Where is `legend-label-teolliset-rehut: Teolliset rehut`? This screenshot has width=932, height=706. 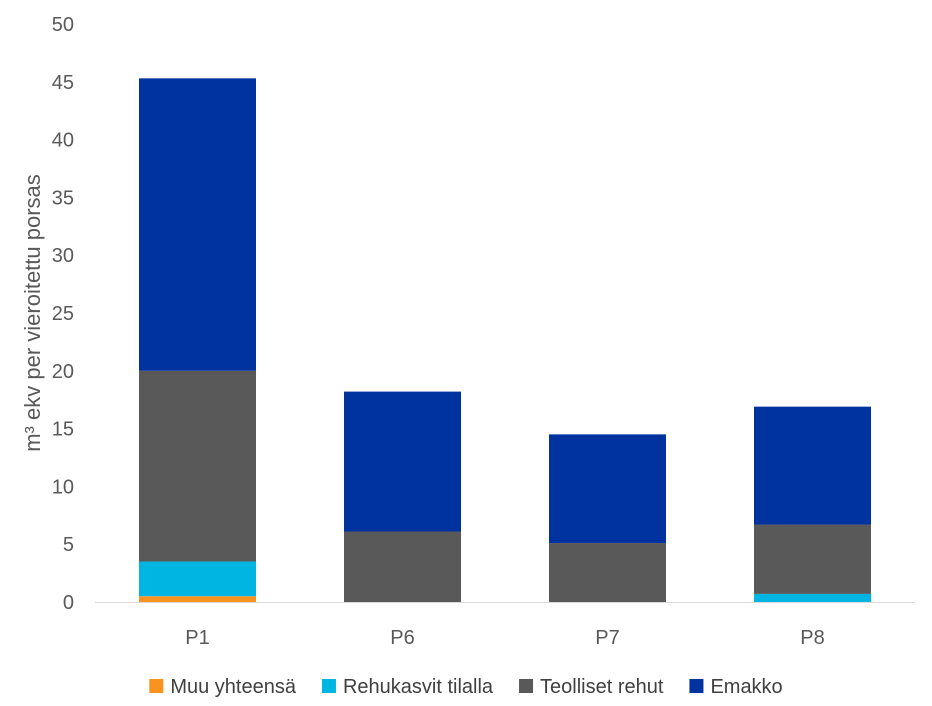
legend-label-teolliset-rehut: Teolliset rehut is located at coordinates (602, 687).